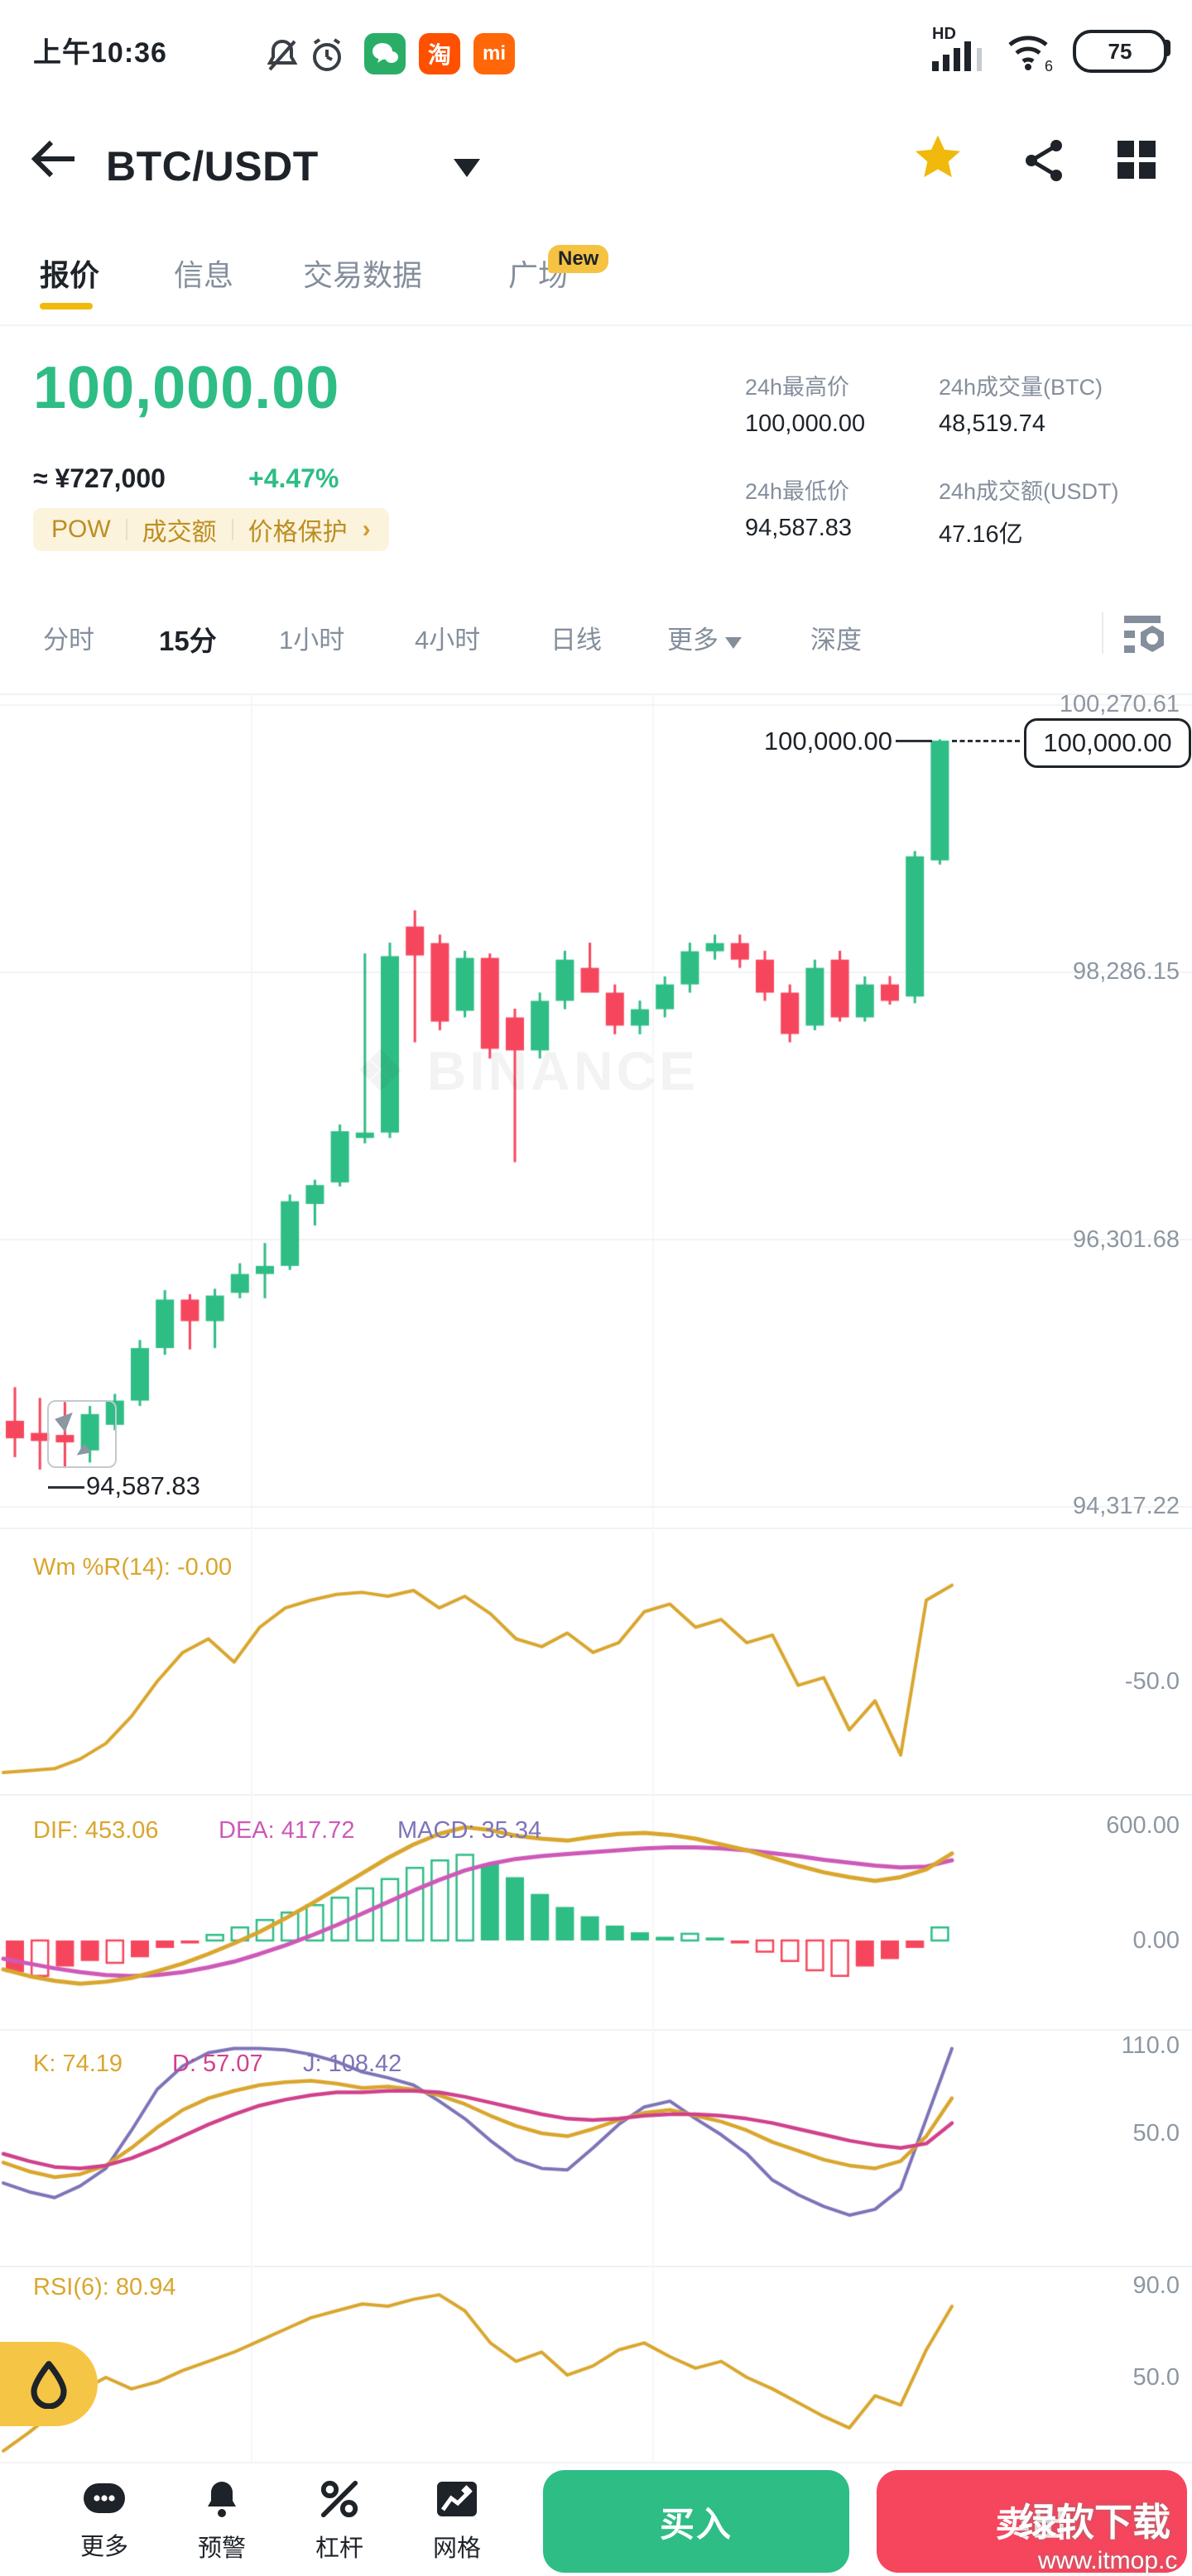  What do you see at coordinates (293, 478) in the screenshot?
I see `change-percent: +4.47%` at bounding box center [293, 478].